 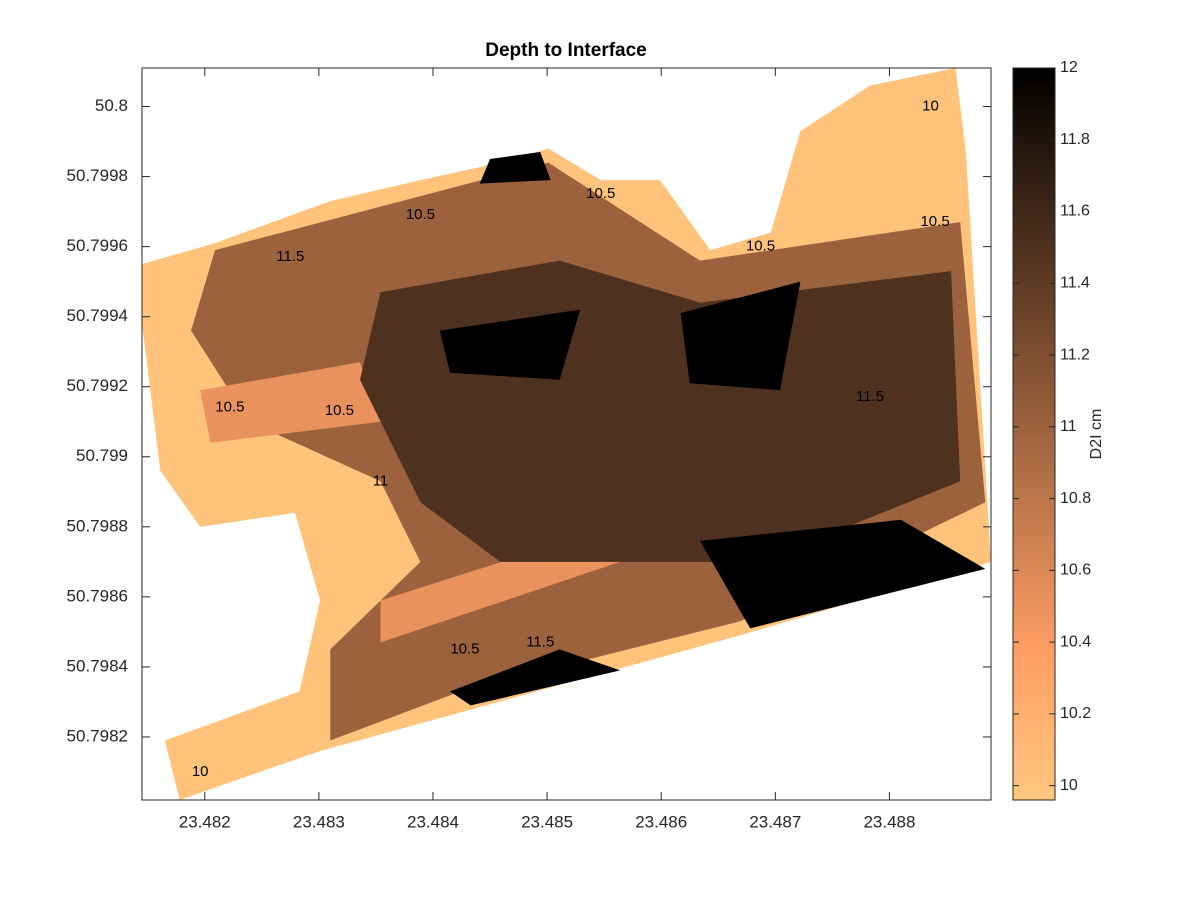 I want to click on colorbar-tick-label: 11.4, so click(x=1075, y=283).